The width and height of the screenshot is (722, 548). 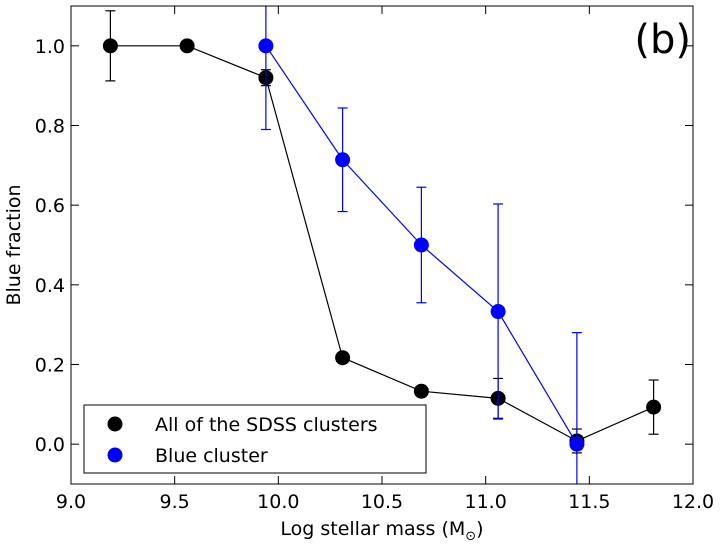 I want to click on x-axis-label-sub: ⊙, so click(x=470, y=536).